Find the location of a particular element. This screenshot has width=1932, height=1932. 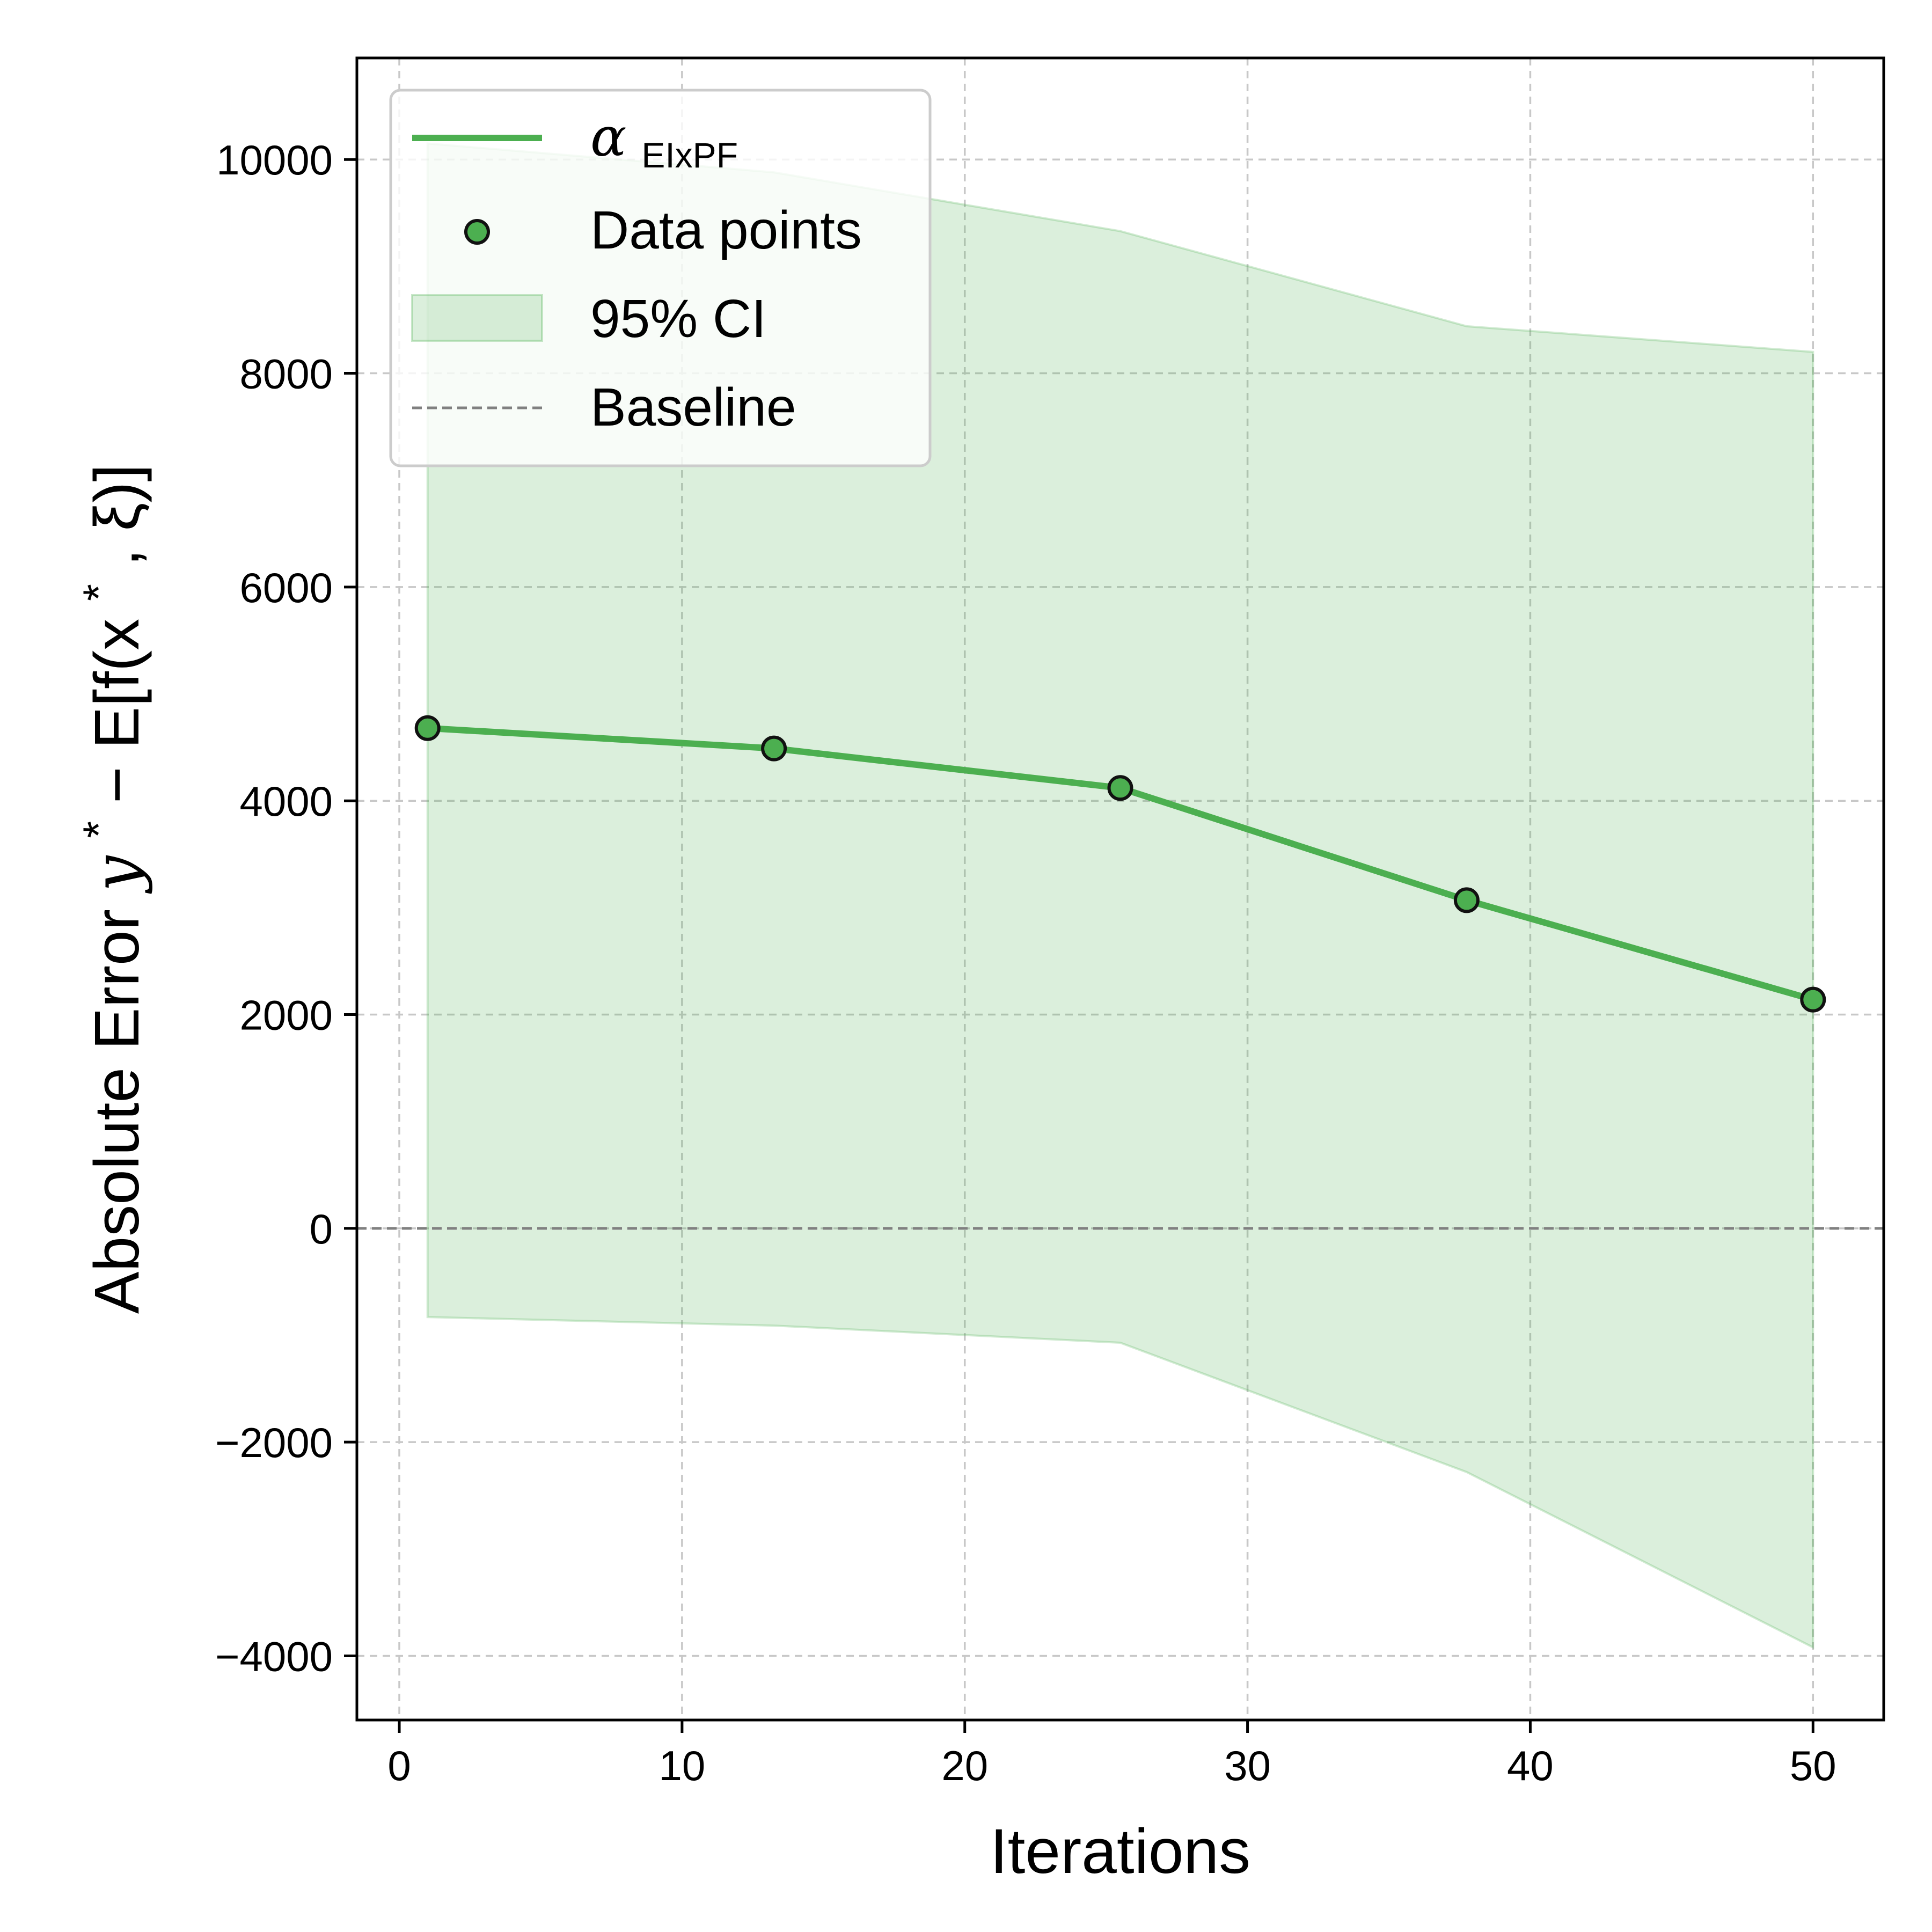

data-points-layer is located at coordinates (1120, 864).